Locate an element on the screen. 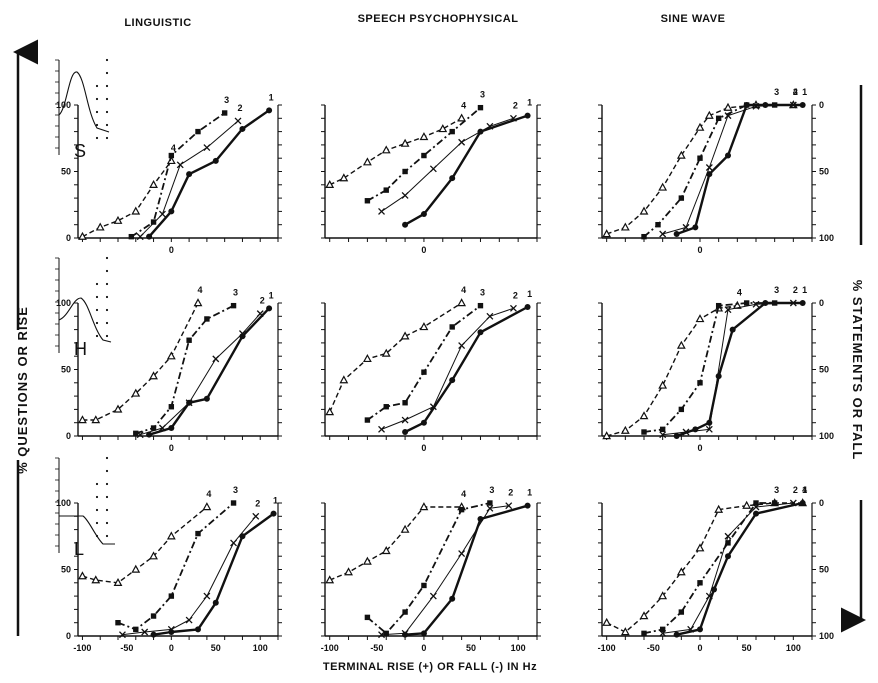  panel-r2-c2: 0 50 100 -100 -50 0 50 100 4 3 2 1 is located at coordinates (716, 569).